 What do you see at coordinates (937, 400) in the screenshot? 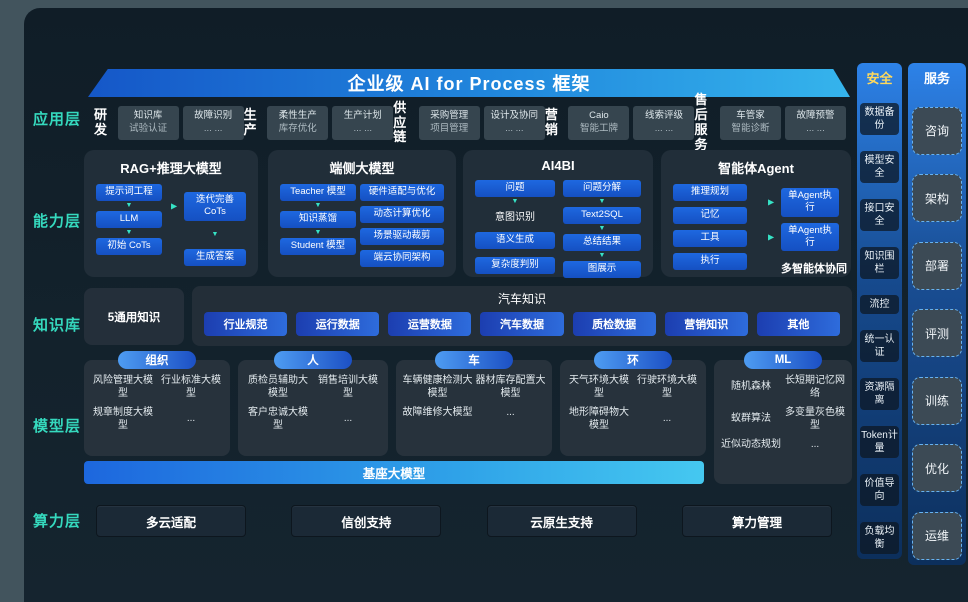
I see `service-item: 训练` at bounding box center [937, 400].